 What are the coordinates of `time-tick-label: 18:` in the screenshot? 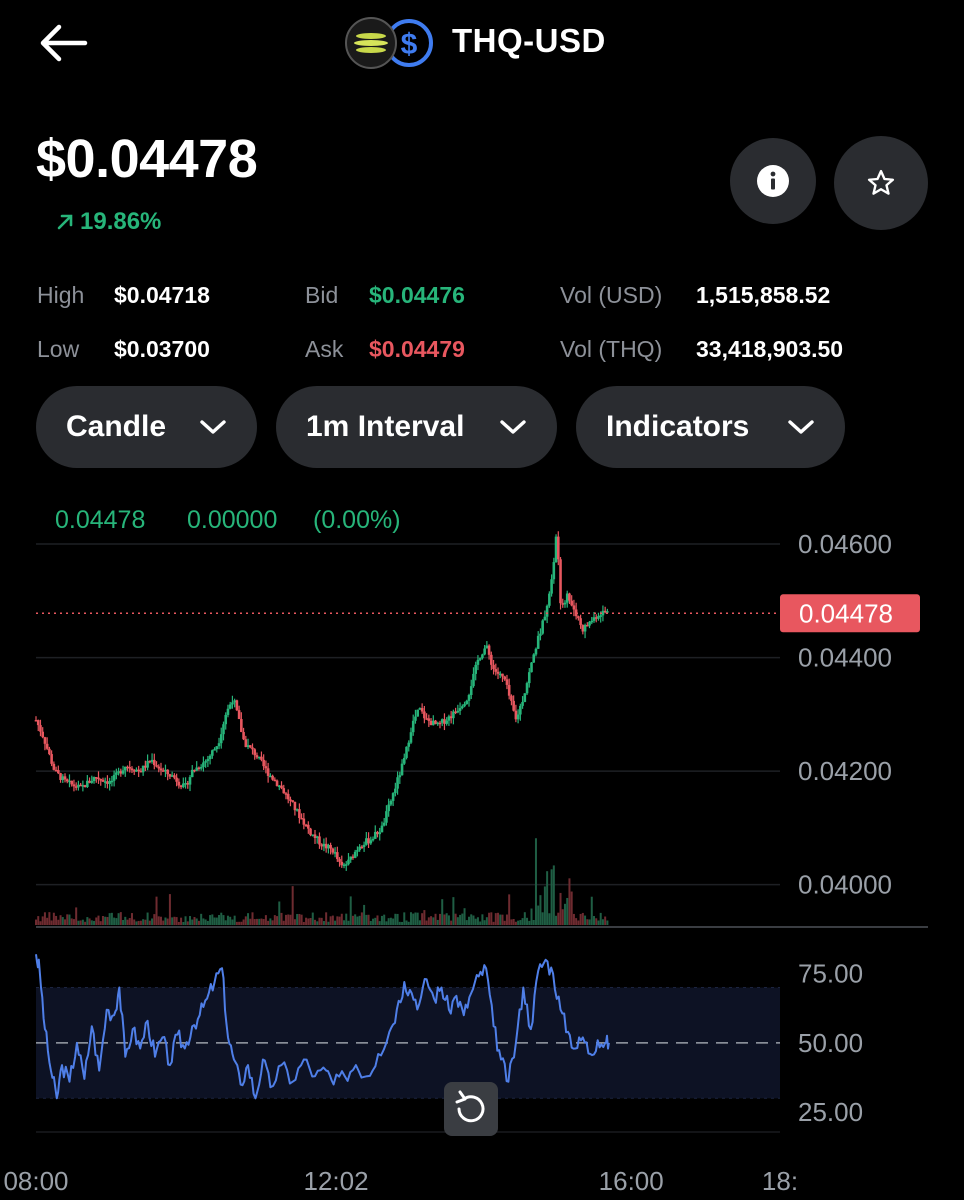 It's located at (780, 1181).